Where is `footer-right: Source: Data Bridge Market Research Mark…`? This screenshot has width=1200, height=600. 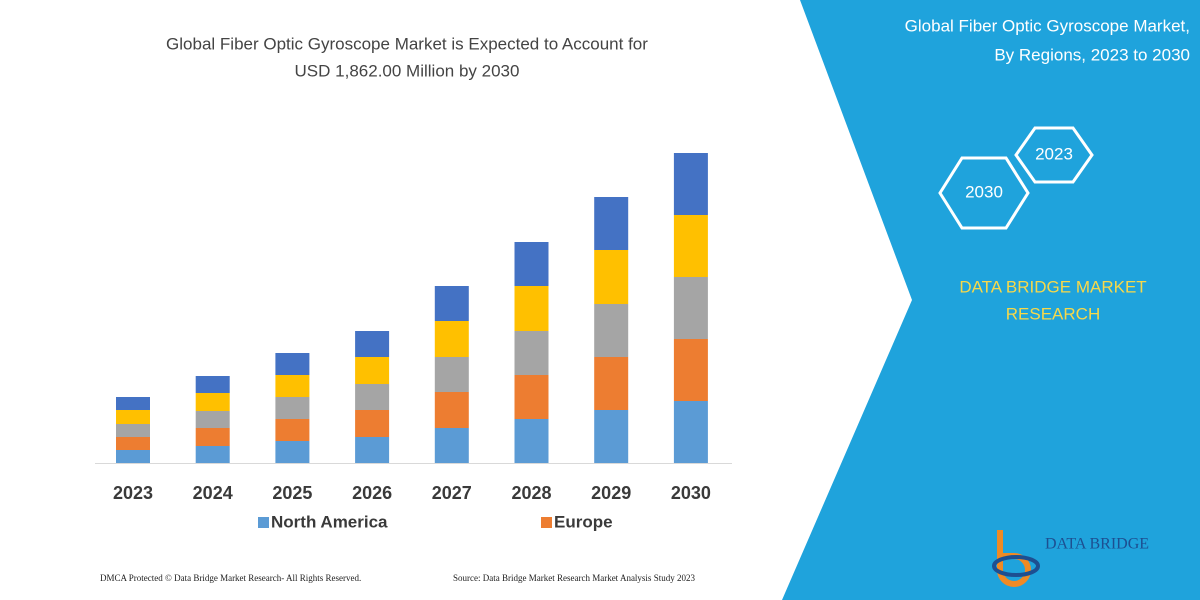
footer-right: Source: Data Bridge Market Research Mark… is located at coordinates (574, 578).